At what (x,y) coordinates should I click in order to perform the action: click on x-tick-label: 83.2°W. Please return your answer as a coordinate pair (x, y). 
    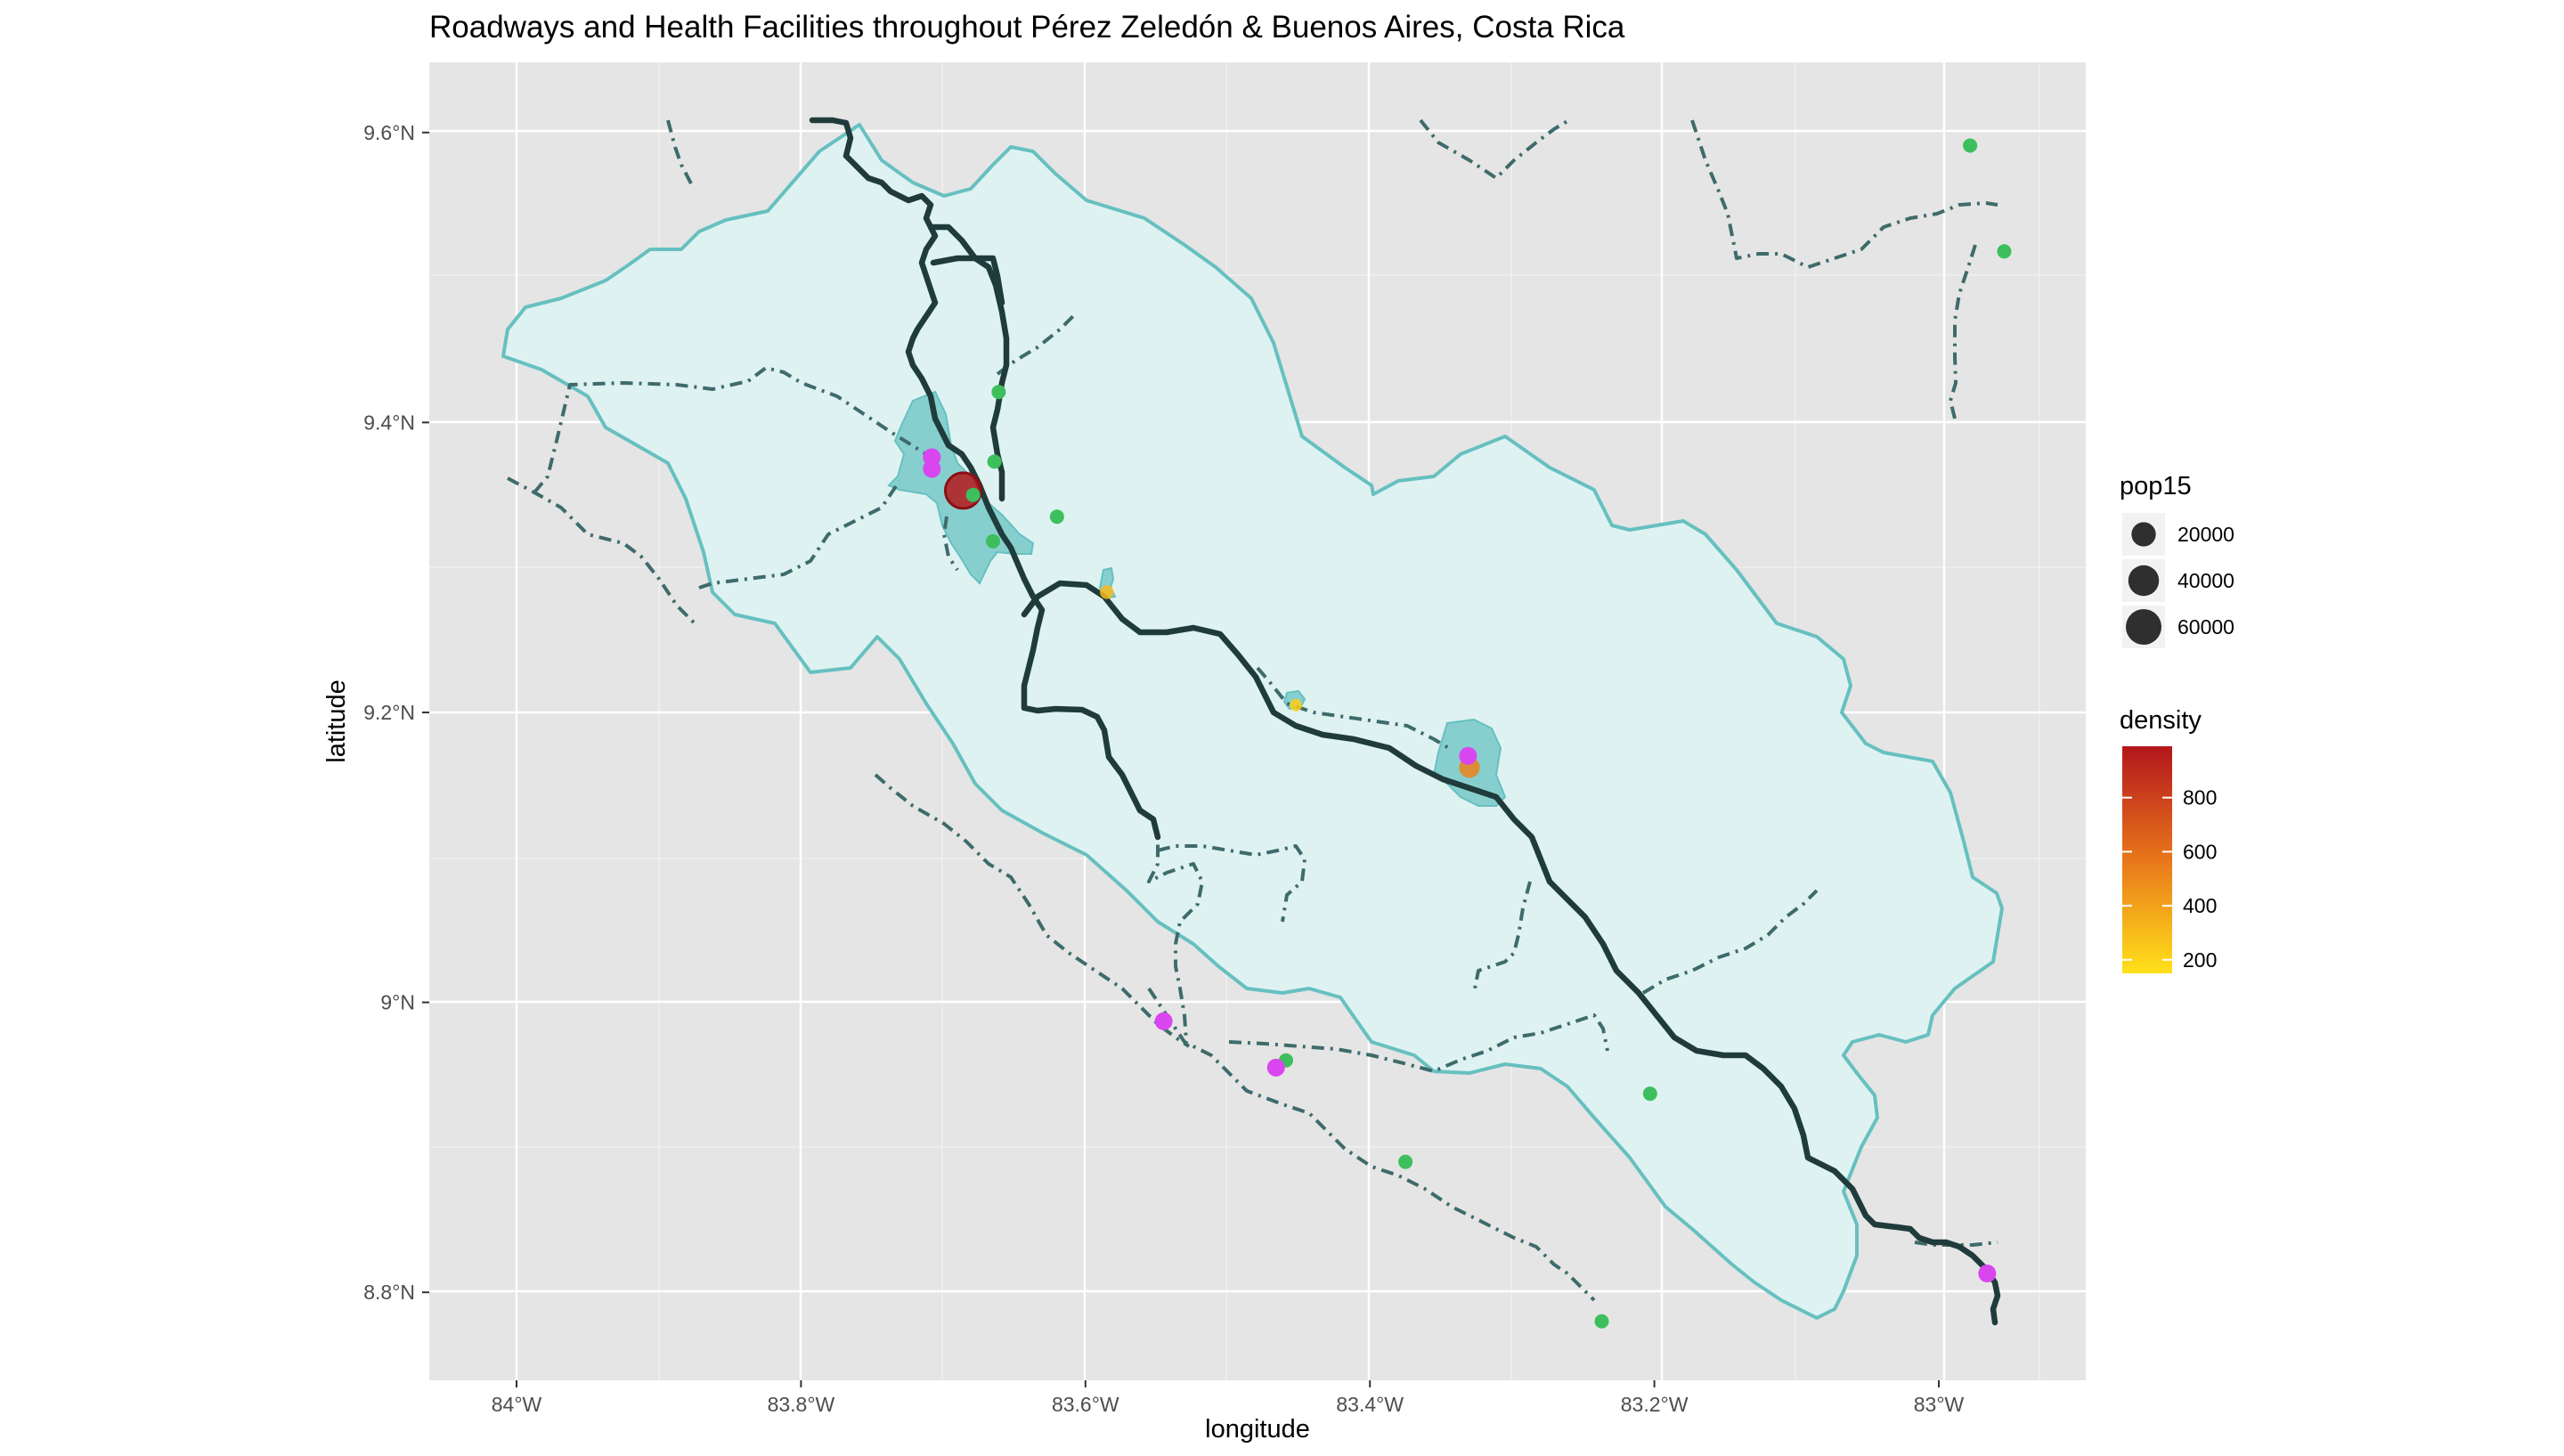
    Looking at the image, I should click on (1655, 1404).